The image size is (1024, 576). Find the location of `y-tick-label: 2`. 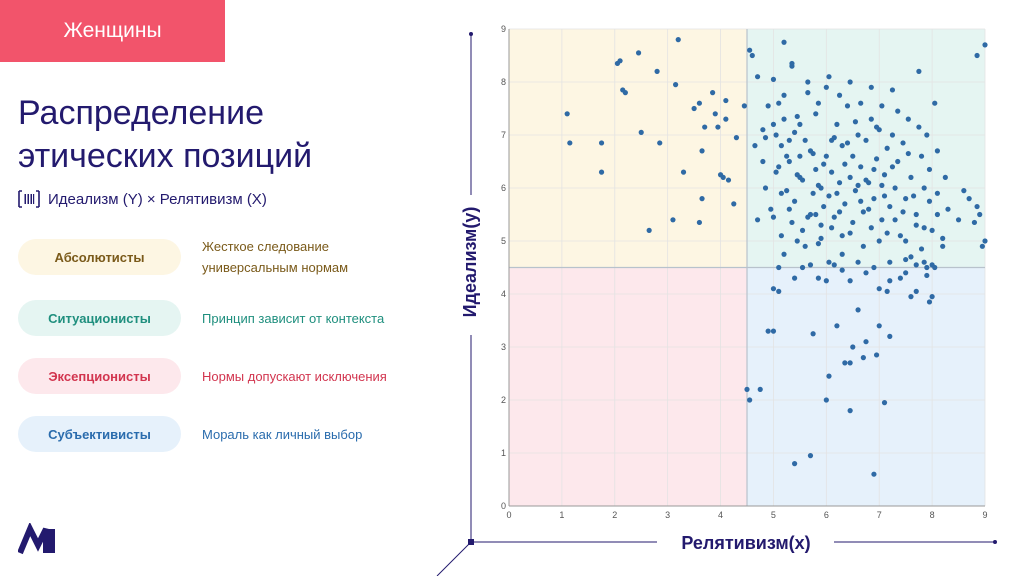

y-tick-label: 2 is located at coordinates (503, 400).